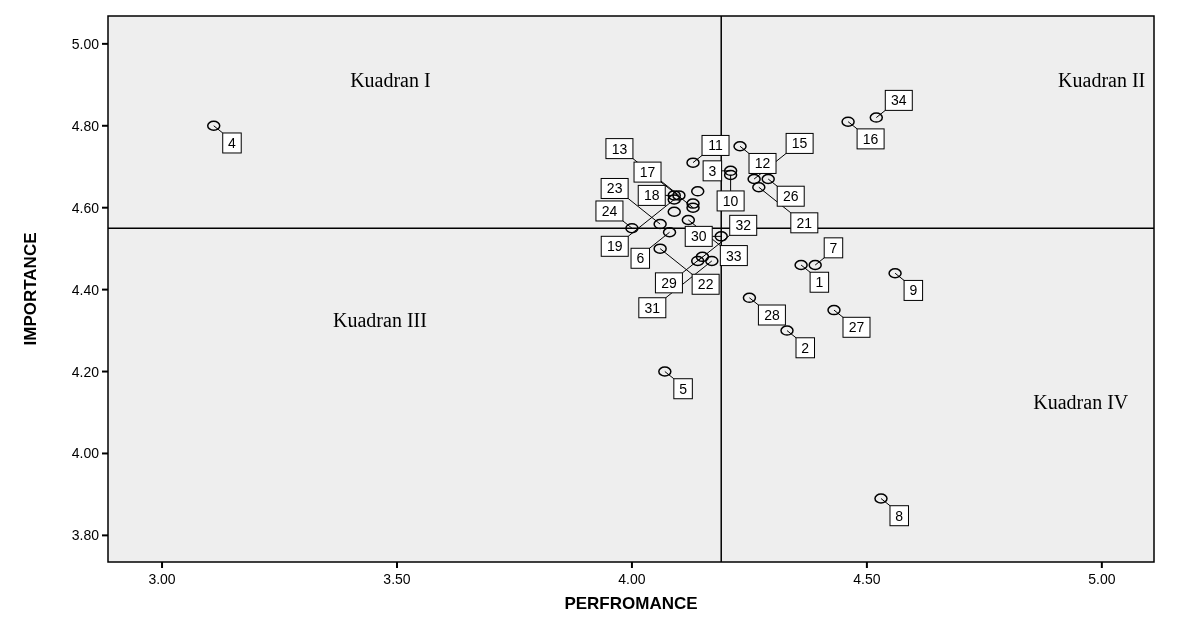 The image size is (1199, 625). I want to click on x-tick-label: 3.50, so click(397, 579).